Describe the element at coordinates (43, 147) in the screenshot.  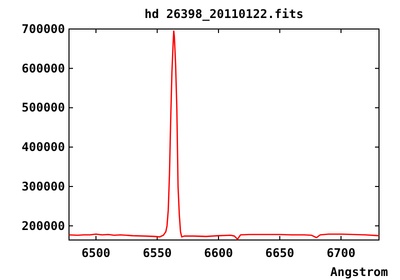
I see `y-tick-label: 400000` at that location.